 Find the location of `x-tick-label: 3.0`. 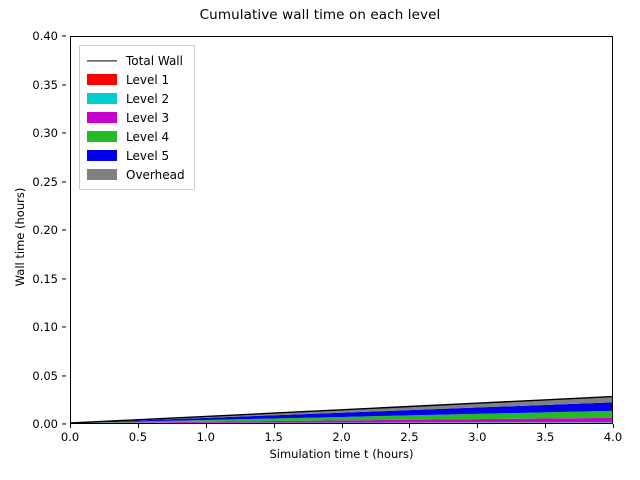

x-tick-label: 3.0 is located at coordinates (477, 437).